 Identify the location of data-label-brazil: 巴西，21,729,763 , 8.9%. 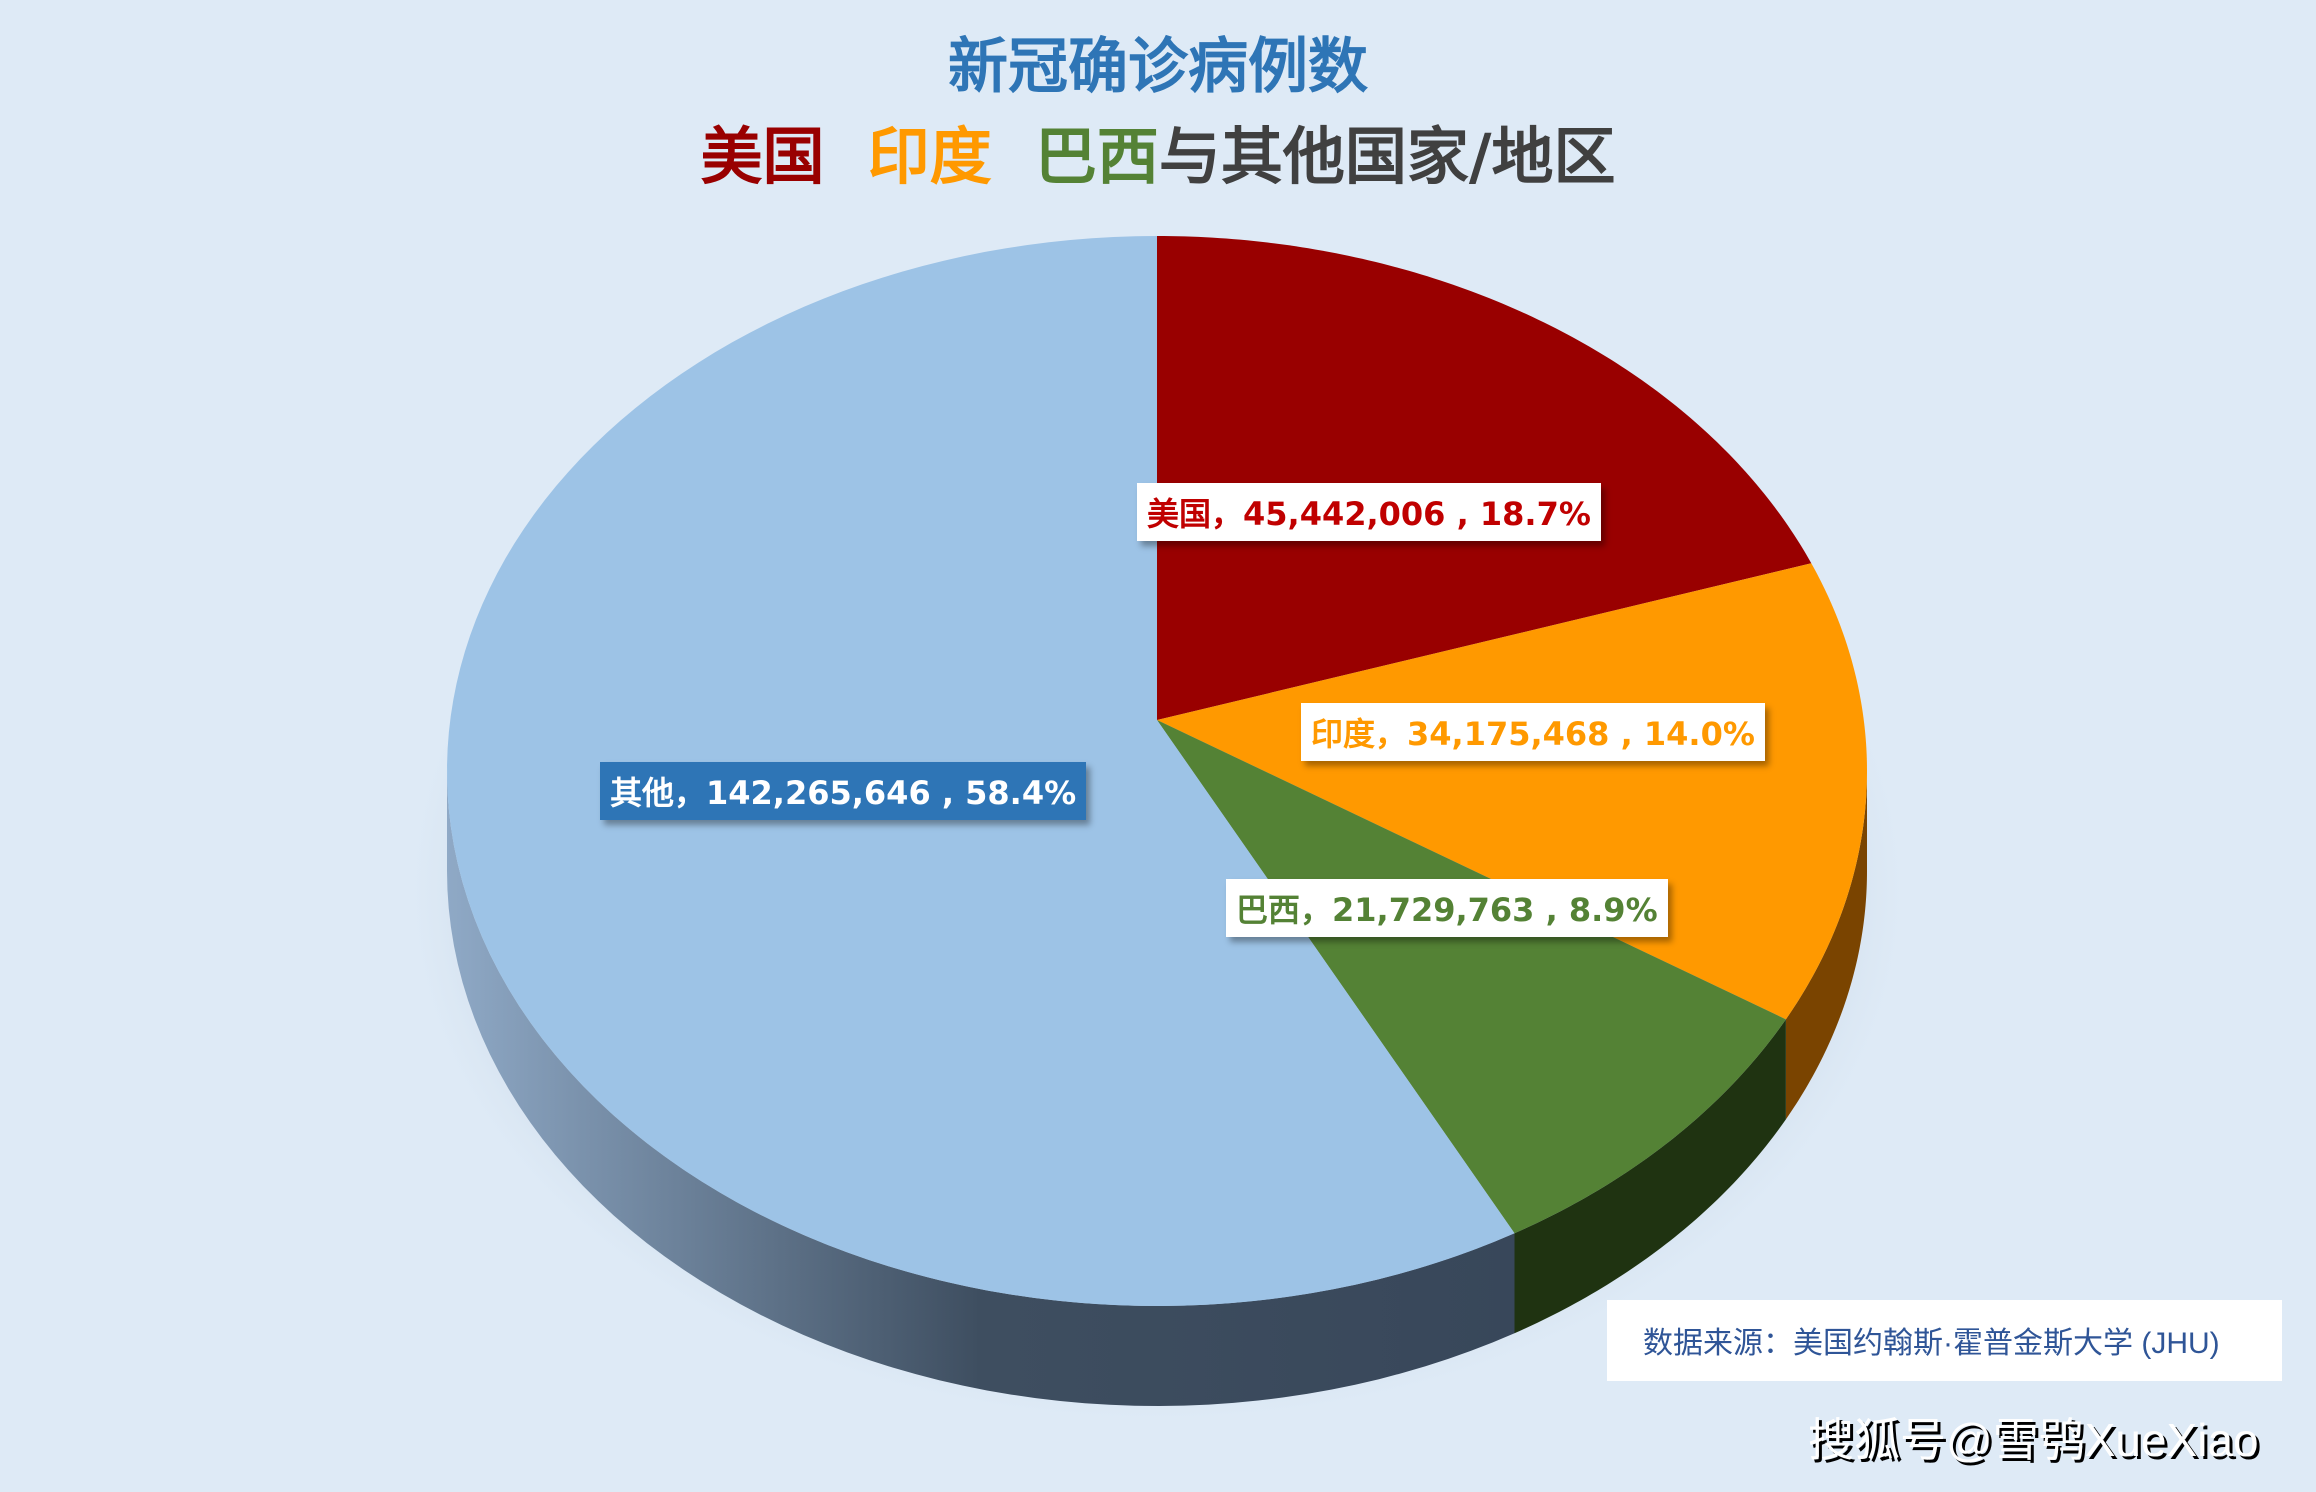
(1447, 908).